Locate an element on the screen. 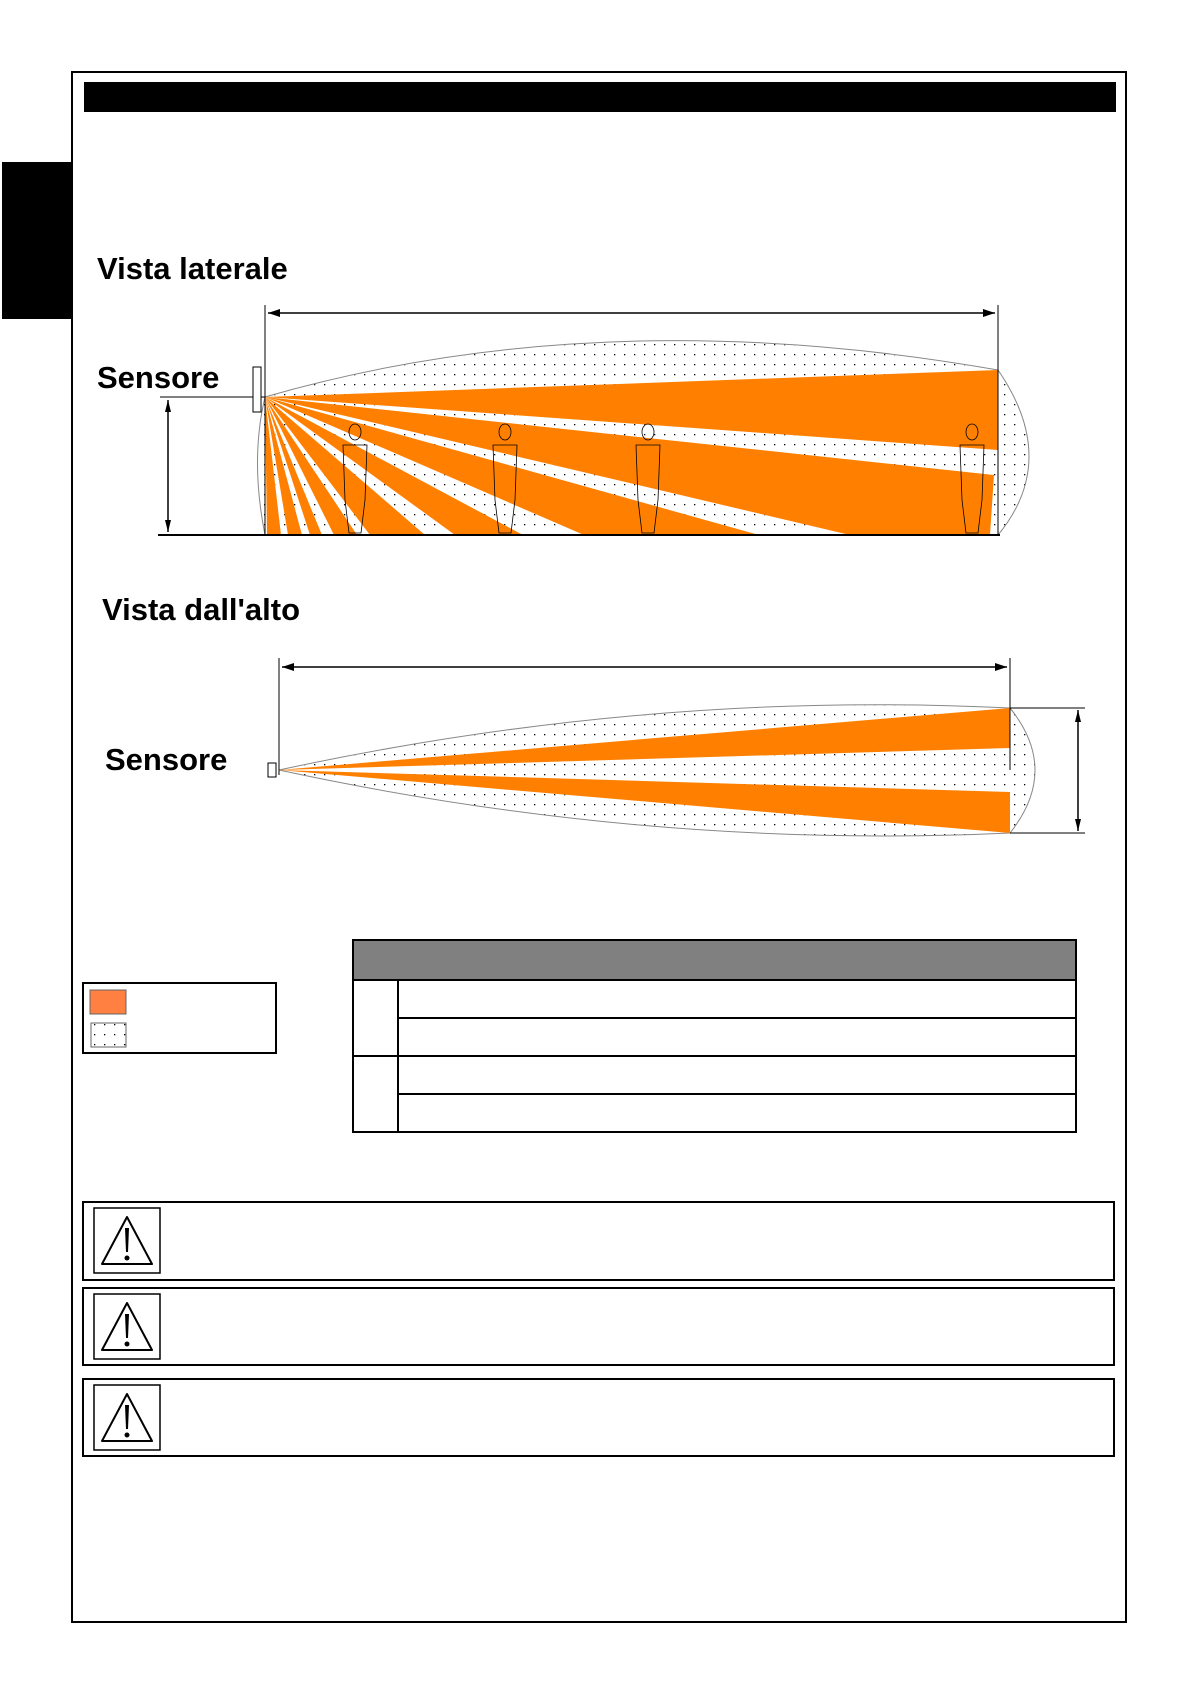  legend-swatch-dotted is located at coordinates (108, 1035).